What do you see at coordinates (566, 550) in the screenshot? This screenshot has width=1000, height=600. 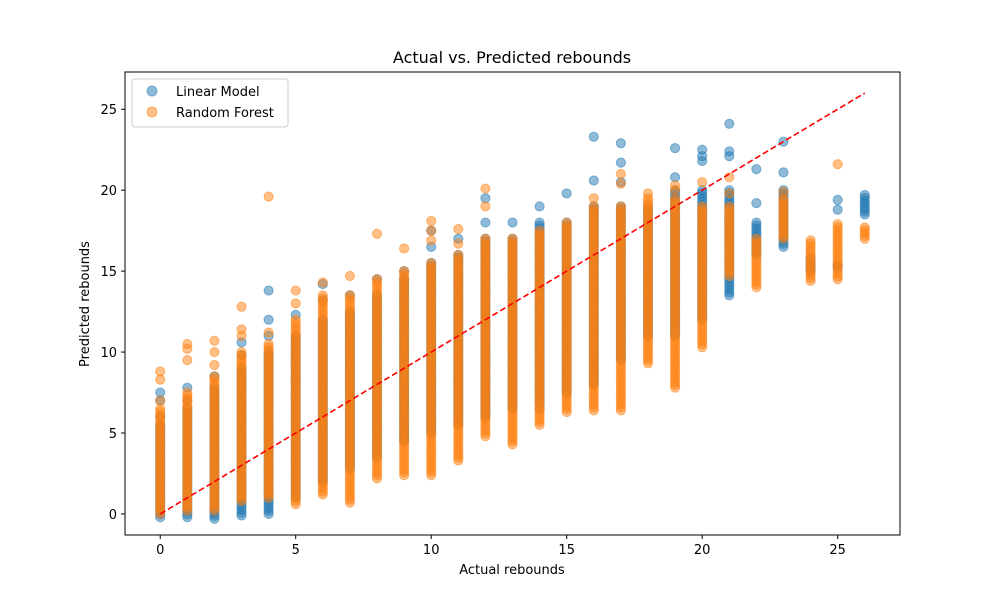 I see `x-tick-label: 15` at bounding box center [566, 550].